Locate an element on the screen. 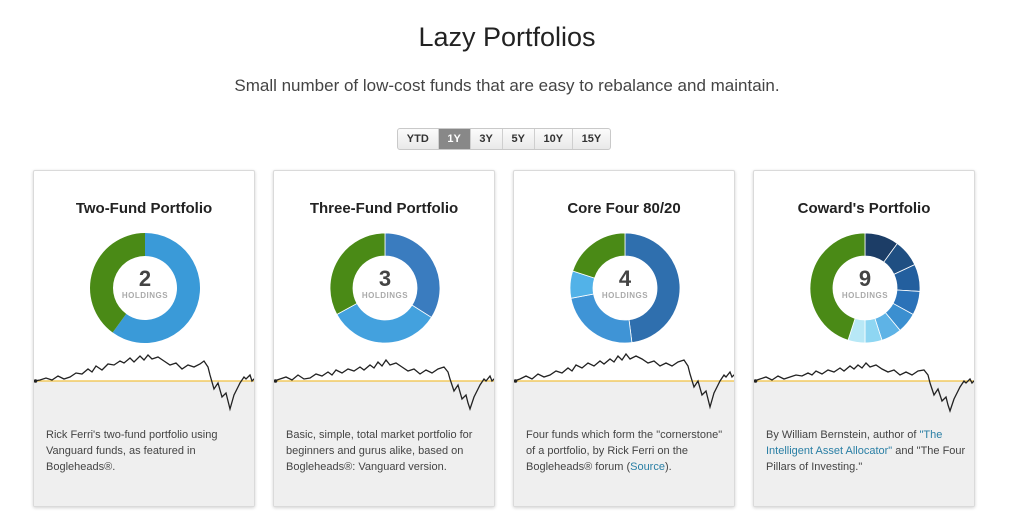 The width and height of the screenshot is (1014, 523). card-description-text-end: ). is located at coordinates (668, 467).